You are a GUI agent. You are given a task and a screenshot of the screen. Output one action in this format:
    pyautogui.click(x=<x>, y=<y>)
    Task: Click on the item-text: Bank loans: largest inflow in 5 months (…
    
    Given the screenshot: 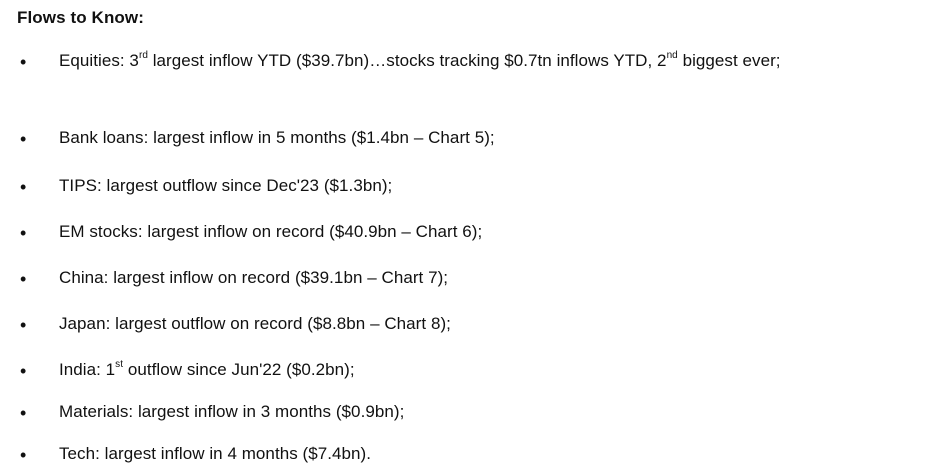 What is the action you would take?
    pyautogui.click(x=277, y=137)
    